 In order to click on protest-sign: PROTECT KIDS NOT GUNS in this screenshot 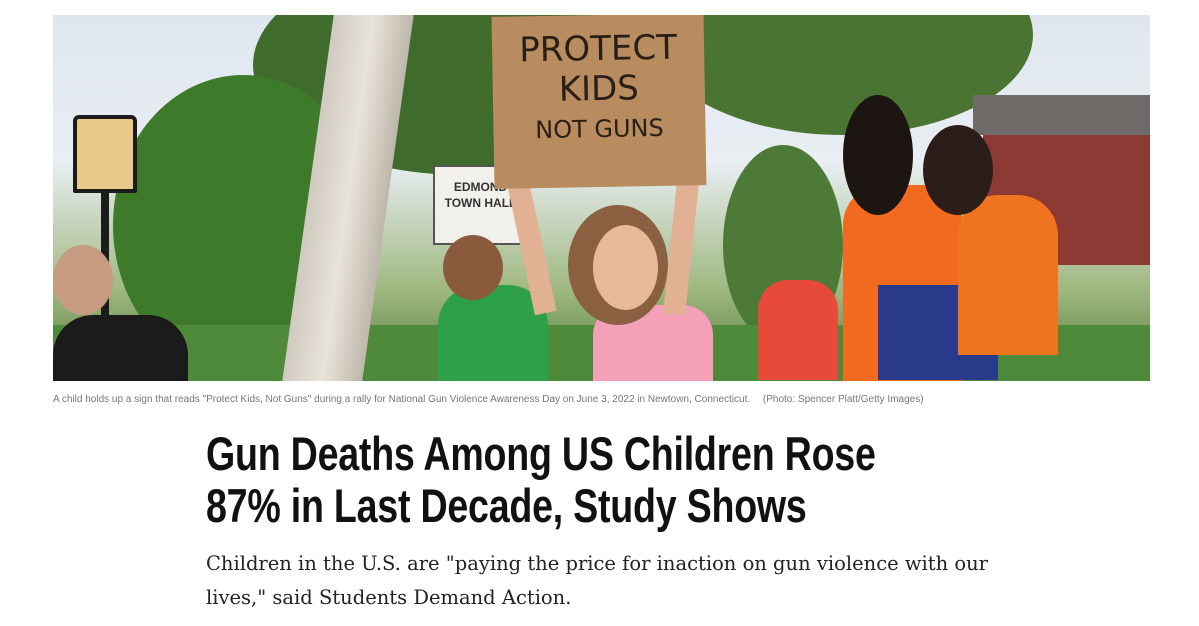, I will do `click(599, 102)`.